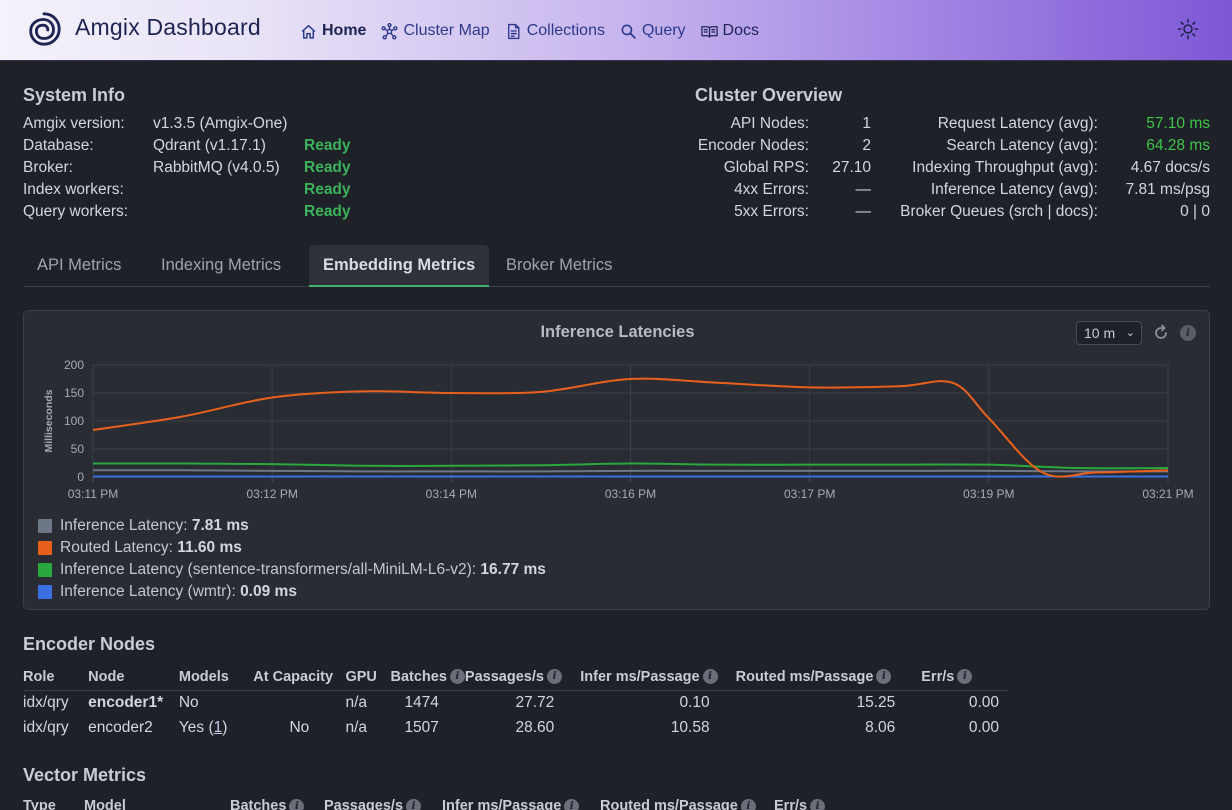 The width and height of the screenshot is (1232, 810). What do you see at coordinates (292, 592) in the screenshot?
I see `legend-entry: Inference Latency (wmtr): 0.09 ms` at bounding box center [292, 592].